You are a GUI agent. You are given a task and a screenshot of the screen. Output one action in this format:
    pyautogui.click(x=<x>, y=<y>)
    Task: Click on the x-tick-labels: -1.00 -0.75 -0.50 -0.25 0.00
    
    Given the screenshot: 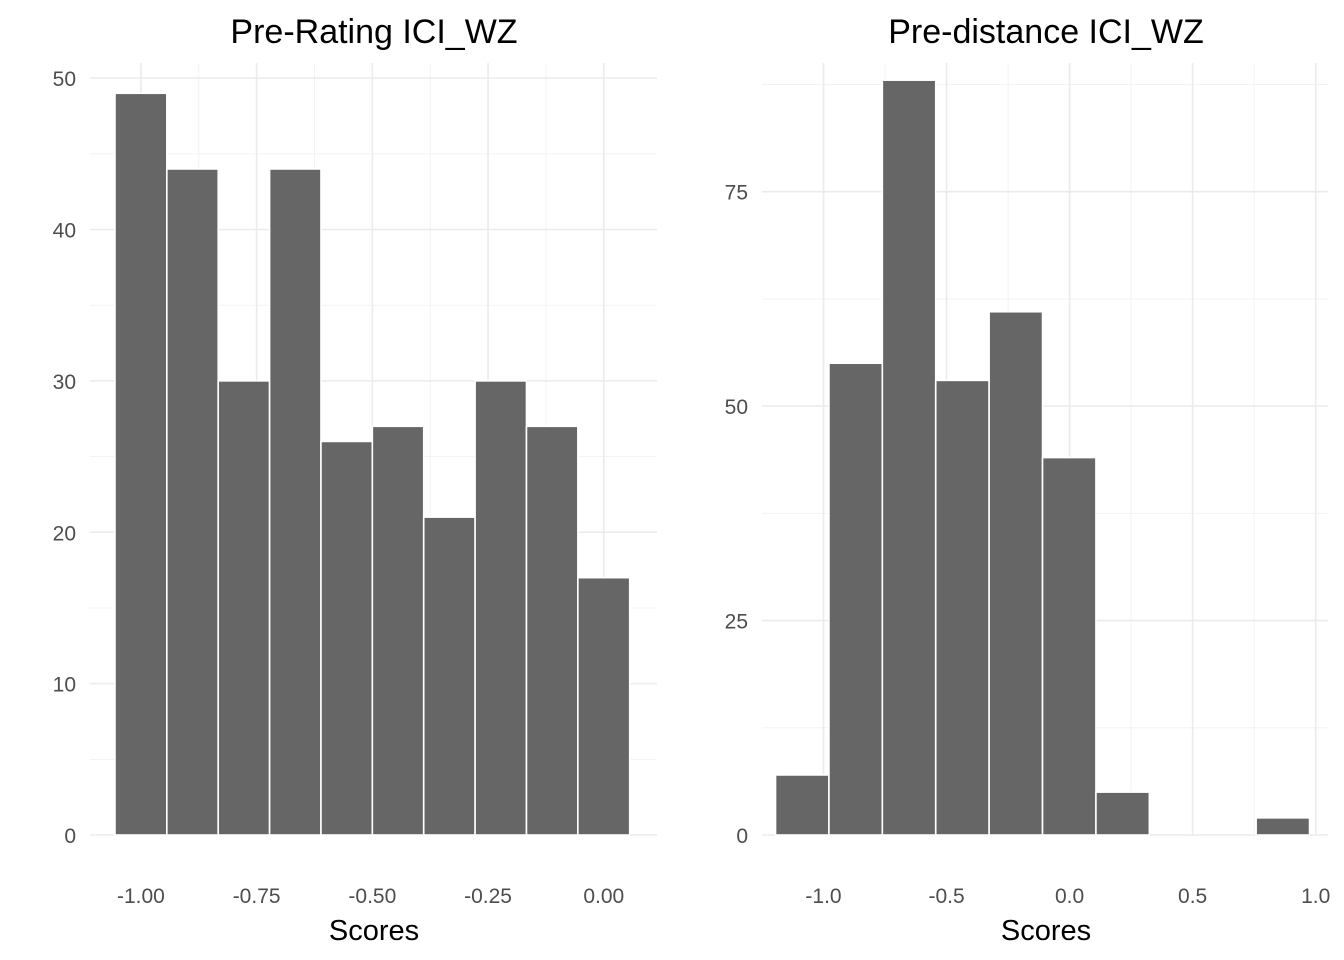 What is the action you would take?
    pyautogui.click(x=370, y=896)
    